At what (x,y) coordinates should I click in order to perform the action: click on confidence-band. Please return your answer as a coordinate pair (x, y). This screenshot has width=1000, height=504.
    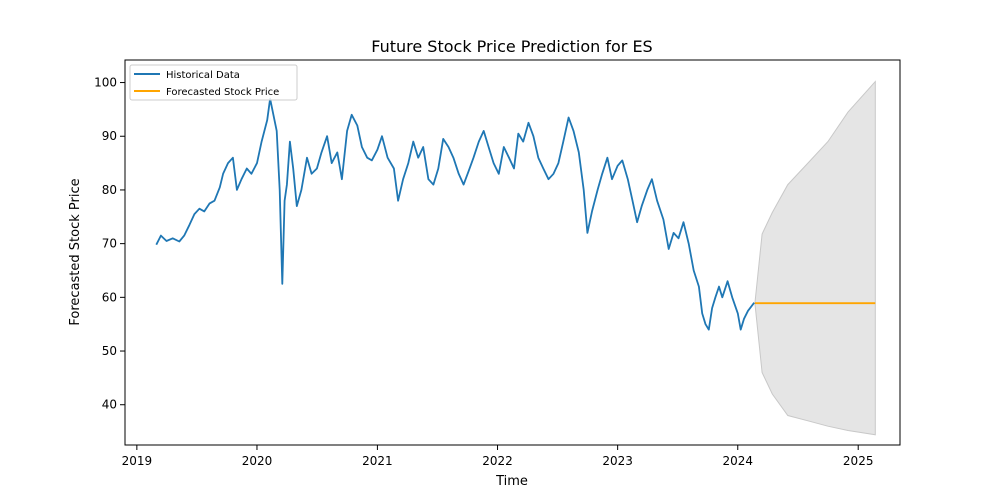
    Looking at the image, I should click on (815, 258).